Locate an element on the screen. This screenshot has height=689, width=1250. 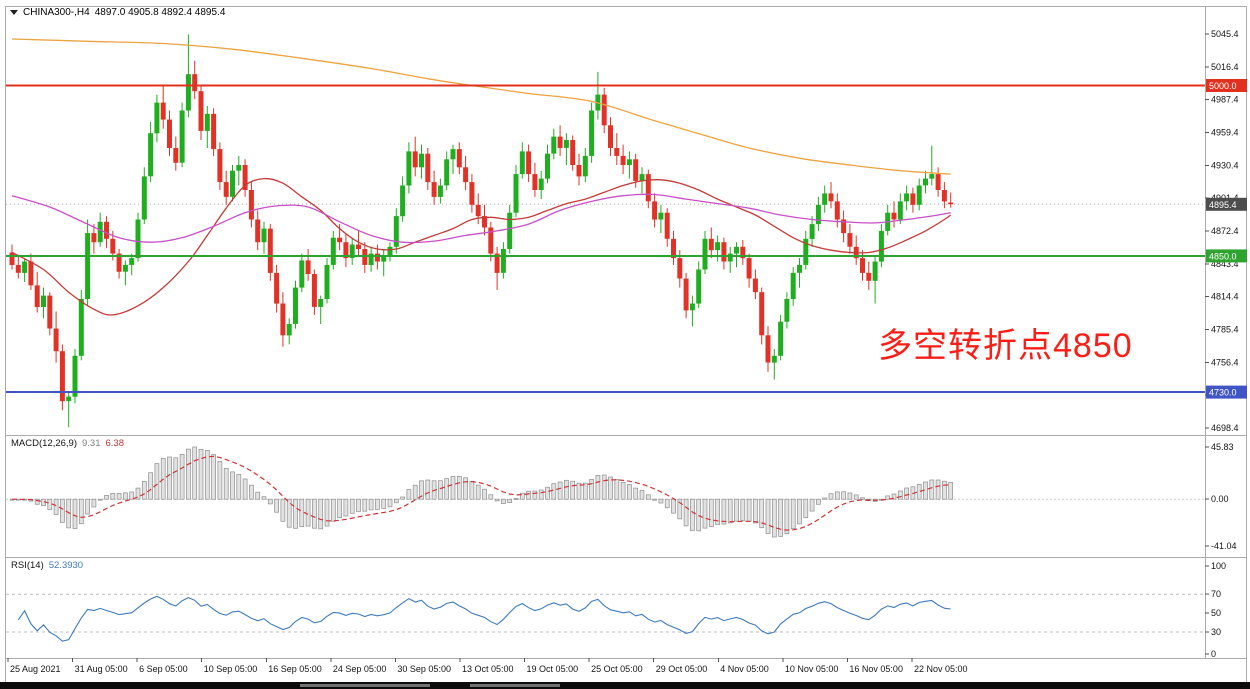
macd-indicator-label: MACD(12,26,9) 9.31 6.38 is located at coordinates (67, 443).